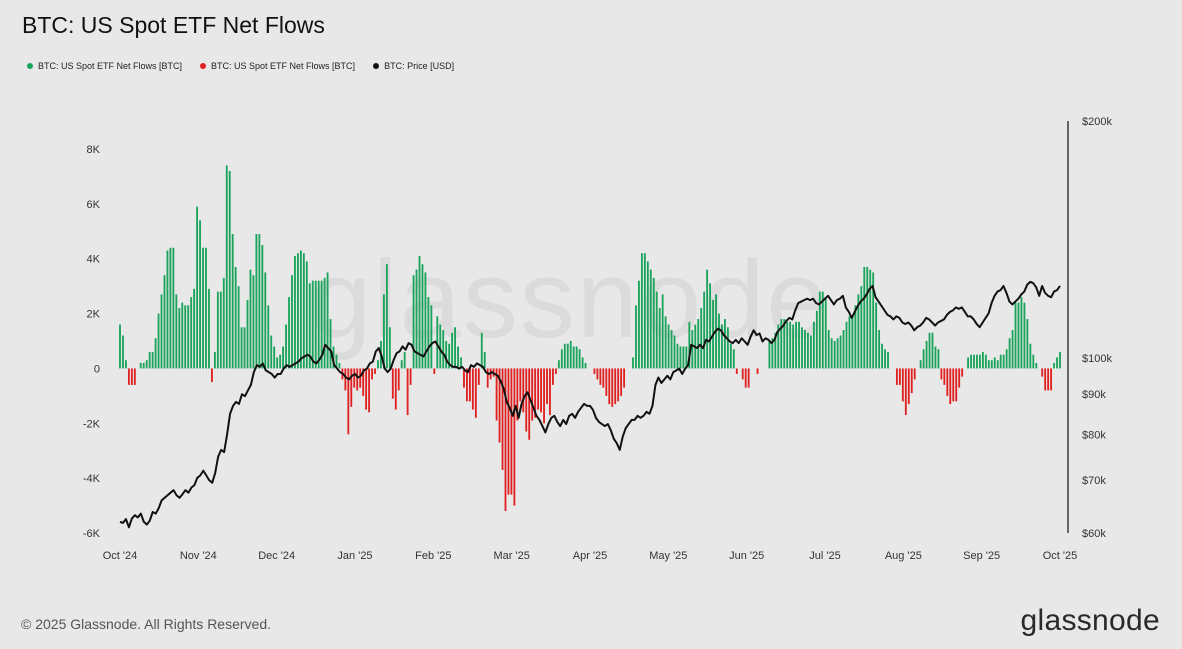 The height and width of the screenshot is (649, 1182). I want to click on right-tick-label: $70k, so click(1094, 481).